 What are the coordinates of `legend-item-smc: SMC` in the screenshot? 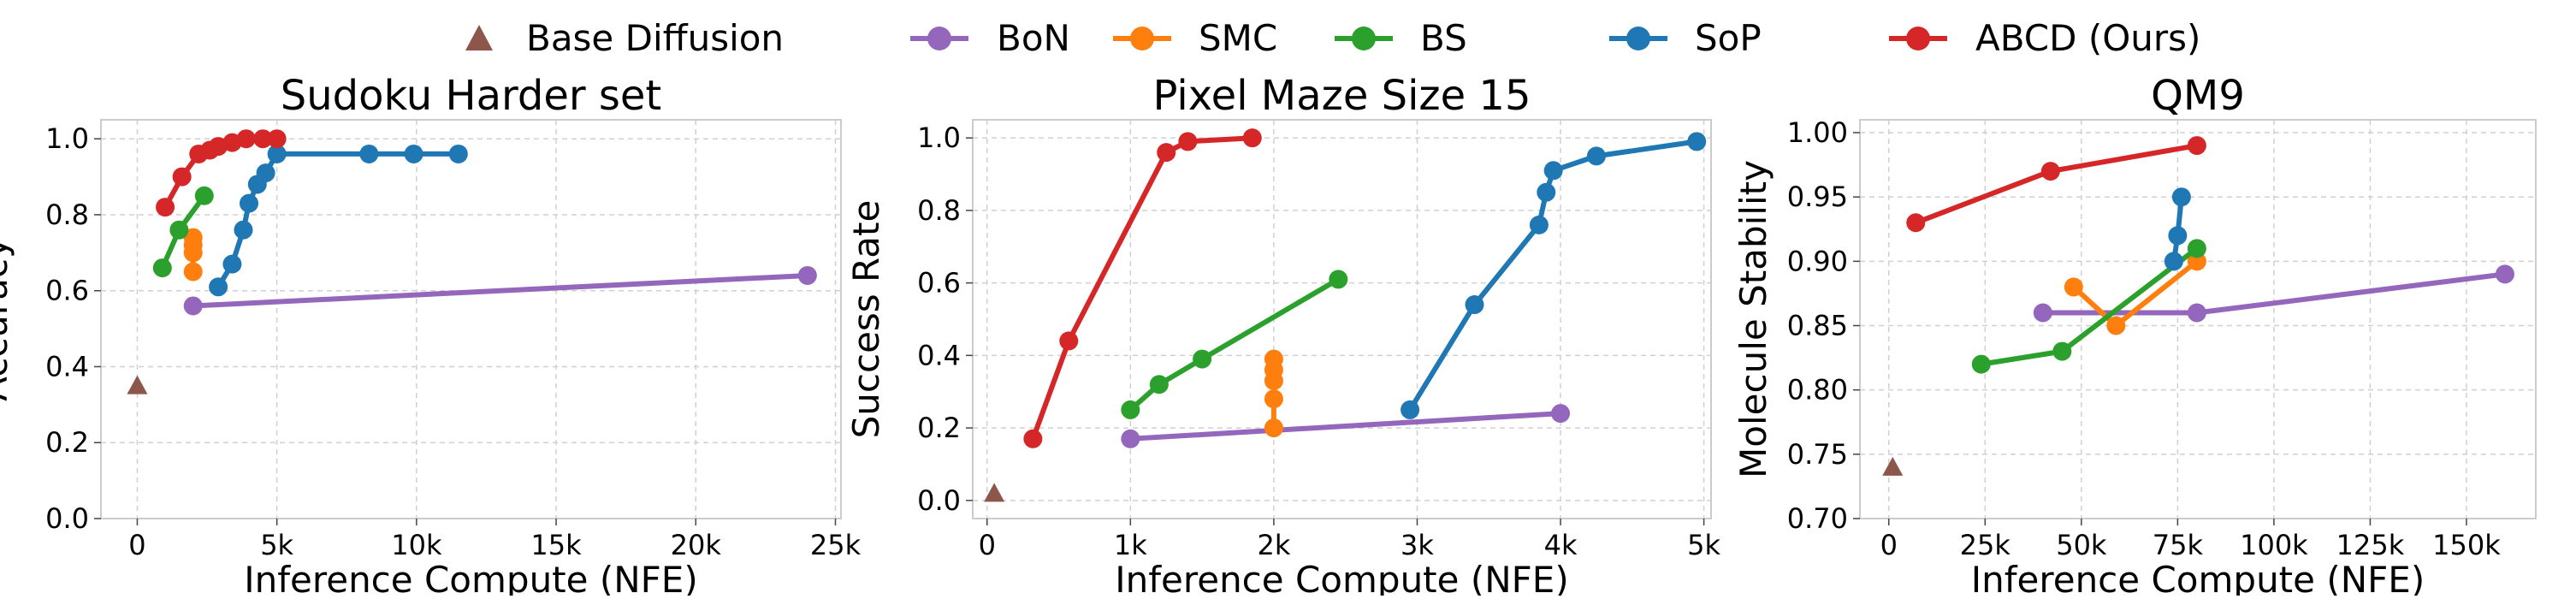 It's located at (1195, 38).